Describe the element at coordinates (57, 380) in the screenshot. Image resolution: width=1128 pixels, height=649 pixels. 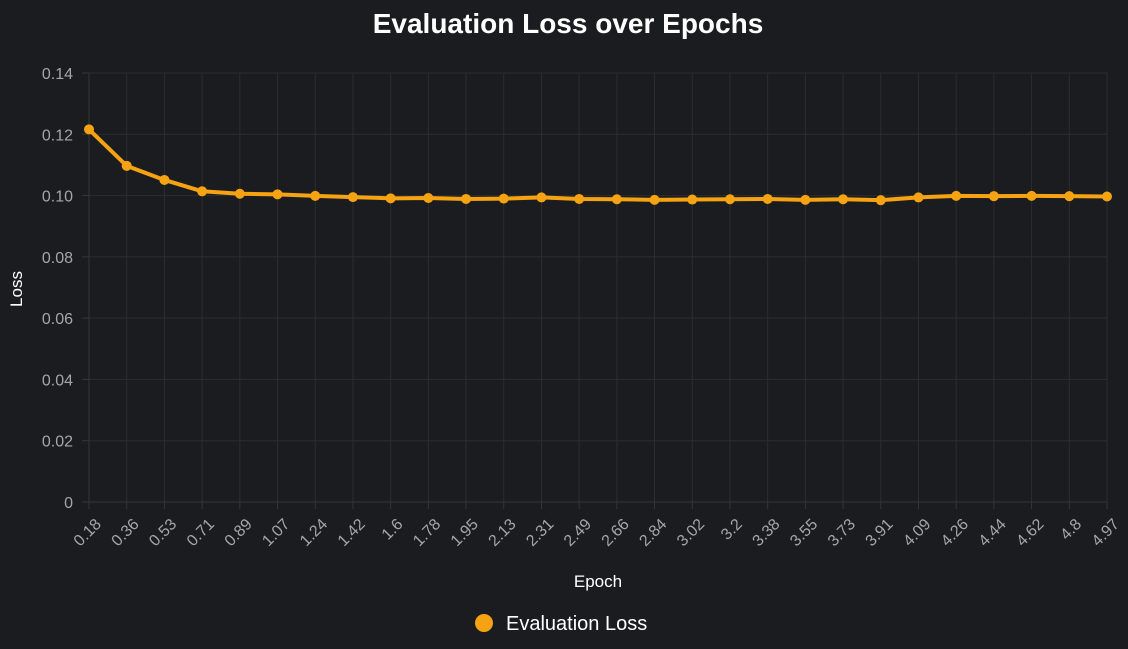
I see `y-tick-label: 0.04` at that location.